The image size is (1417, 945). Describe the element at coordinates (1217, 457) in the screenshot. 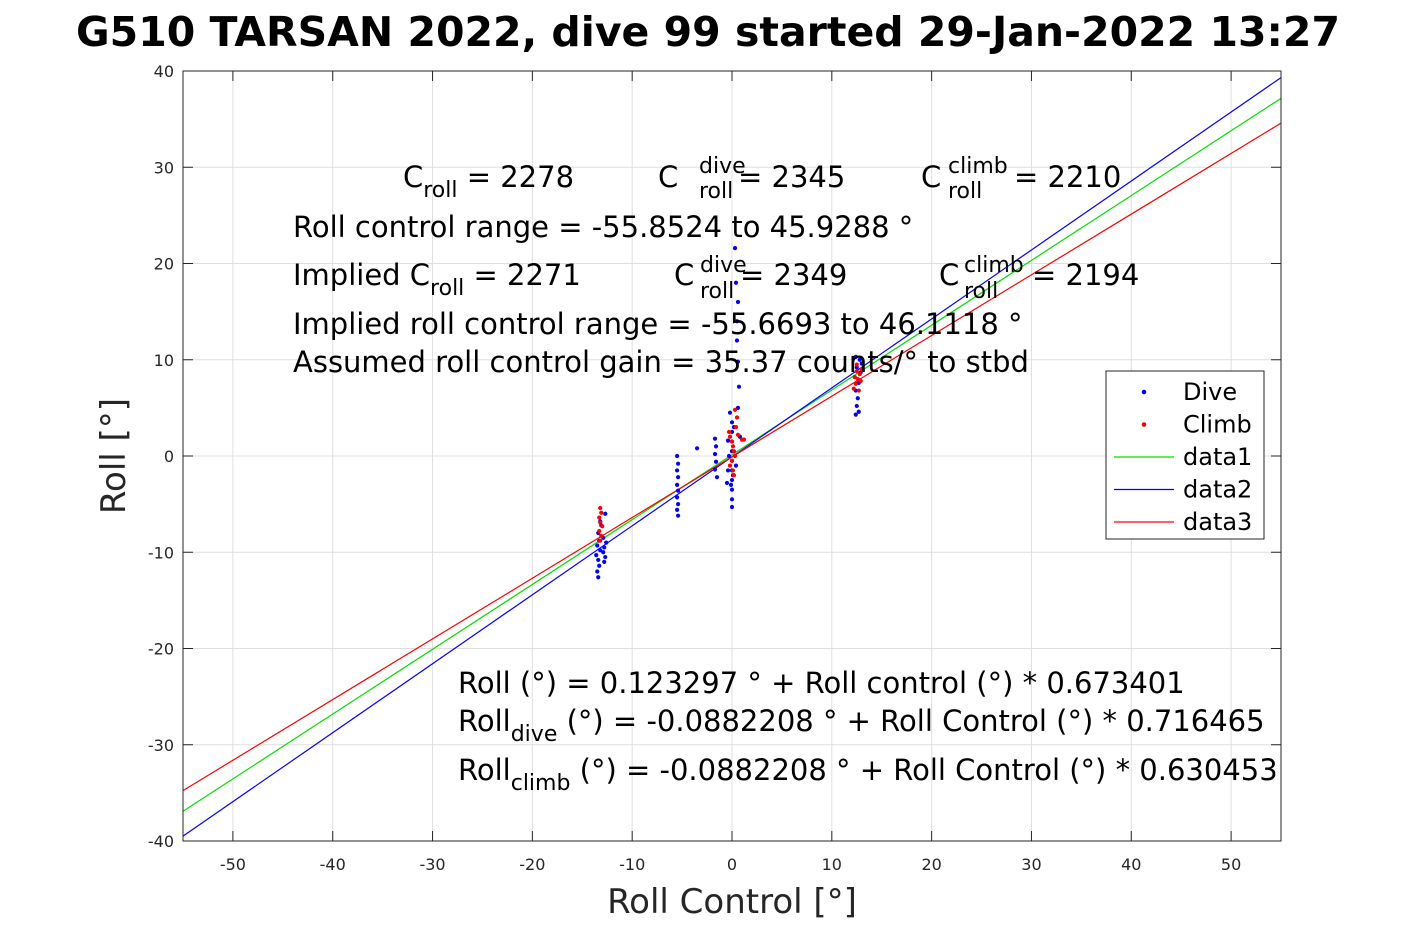

I see `legend-label: data1` at that location.